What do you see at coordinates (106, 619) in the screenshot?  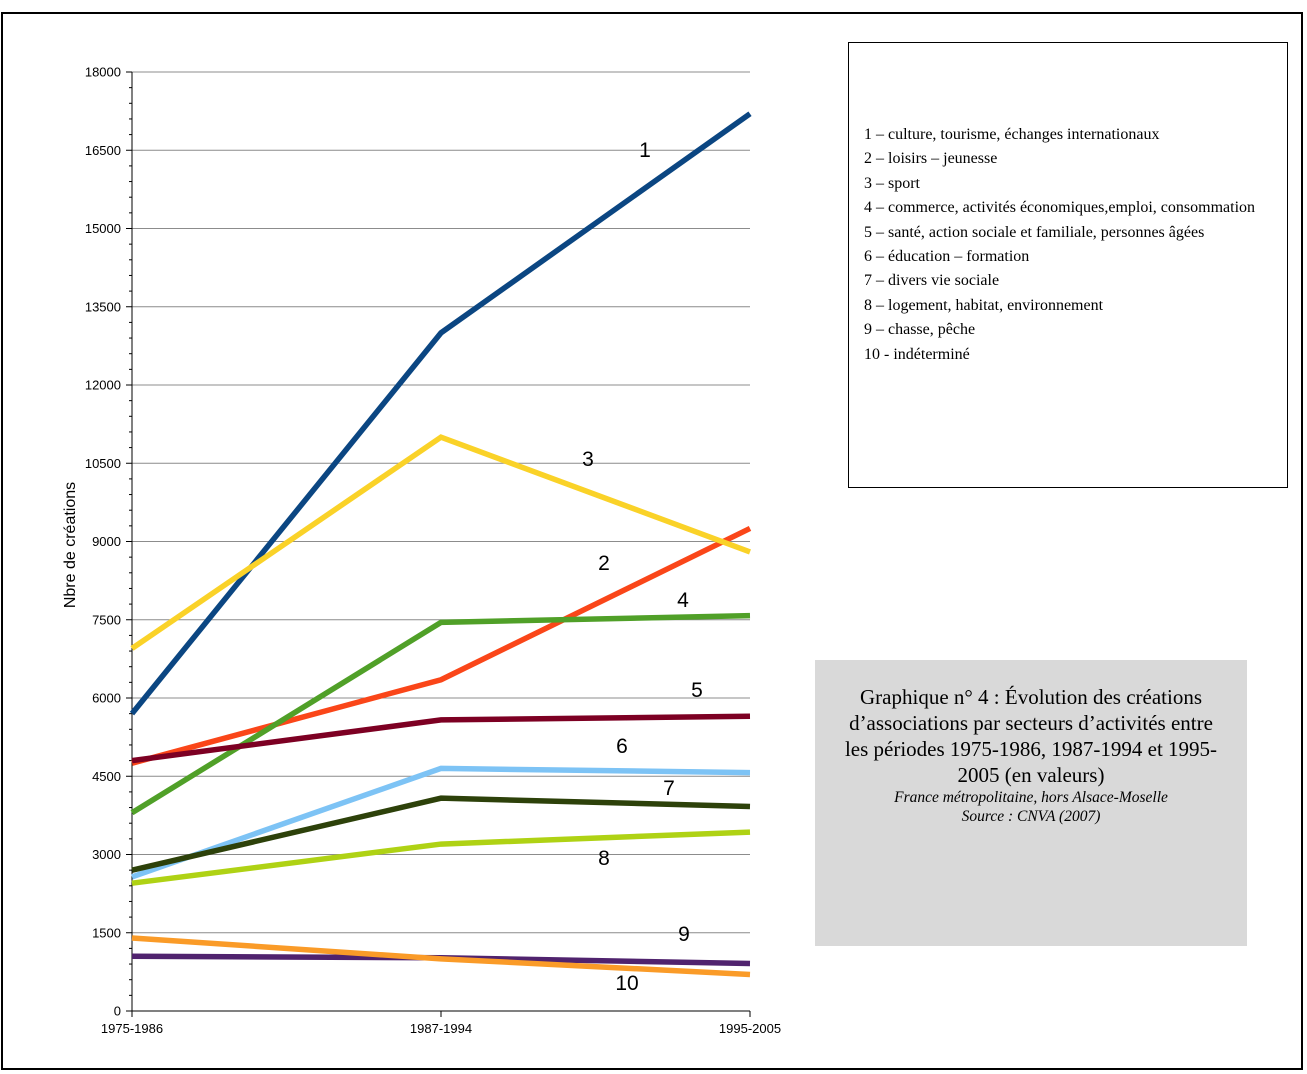 I see `y-tick-label: 7500` at bounding box center [106, 619].